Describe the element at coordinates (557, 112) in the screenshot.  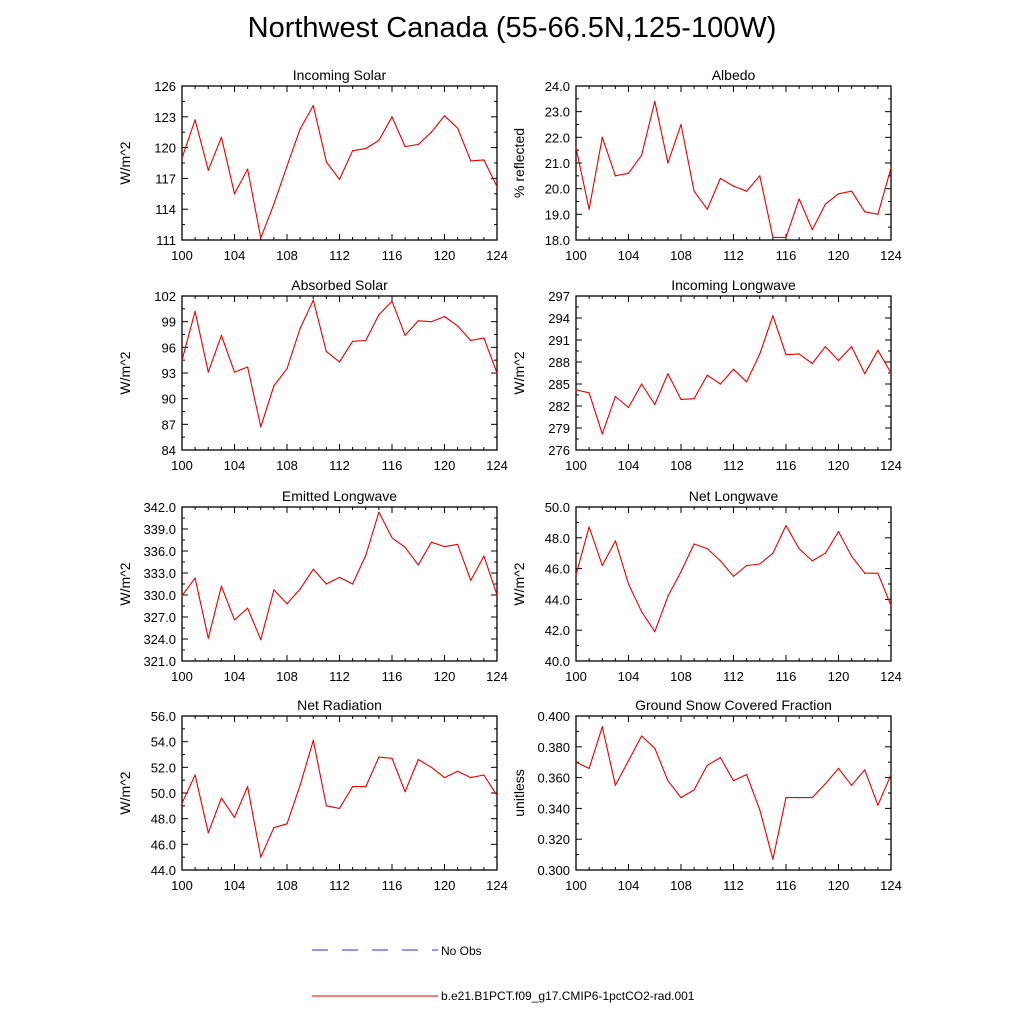
I see `y-tick-label: 23.0` at that location.